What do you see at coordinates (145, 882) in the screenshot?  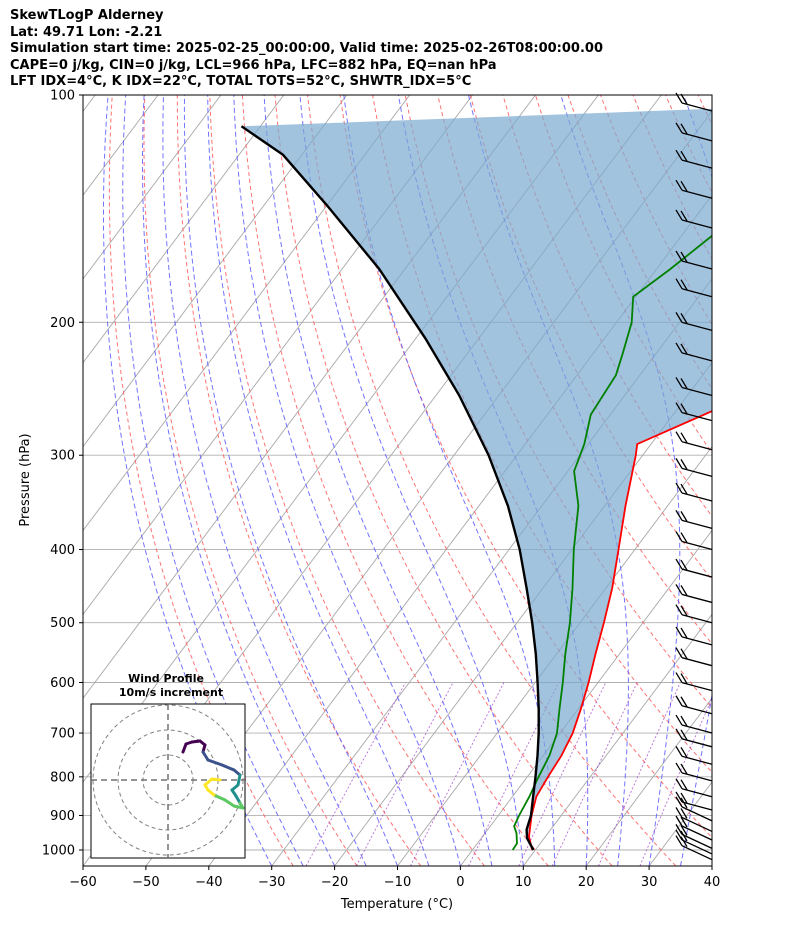 I see `x-tick-label: −50` at bounding box center [145, 882].